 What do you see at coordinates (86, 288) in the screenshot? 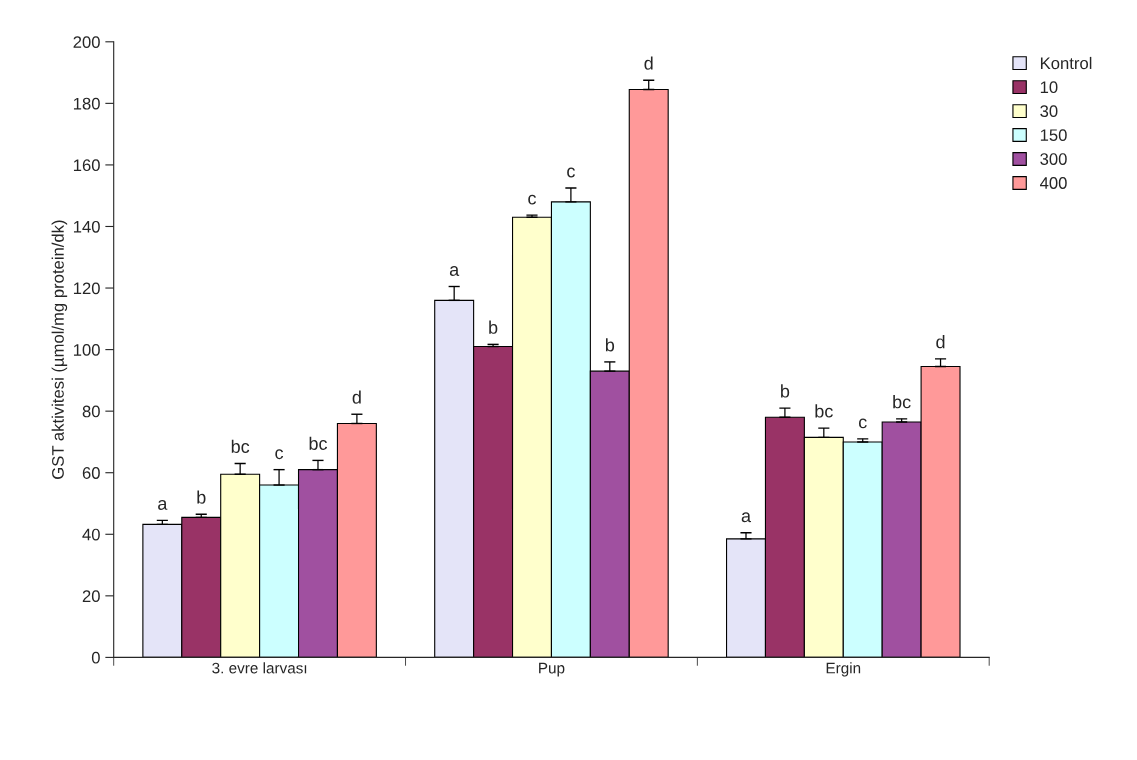
I see `y-tick-label: 120` at bounding box center [86, 288].